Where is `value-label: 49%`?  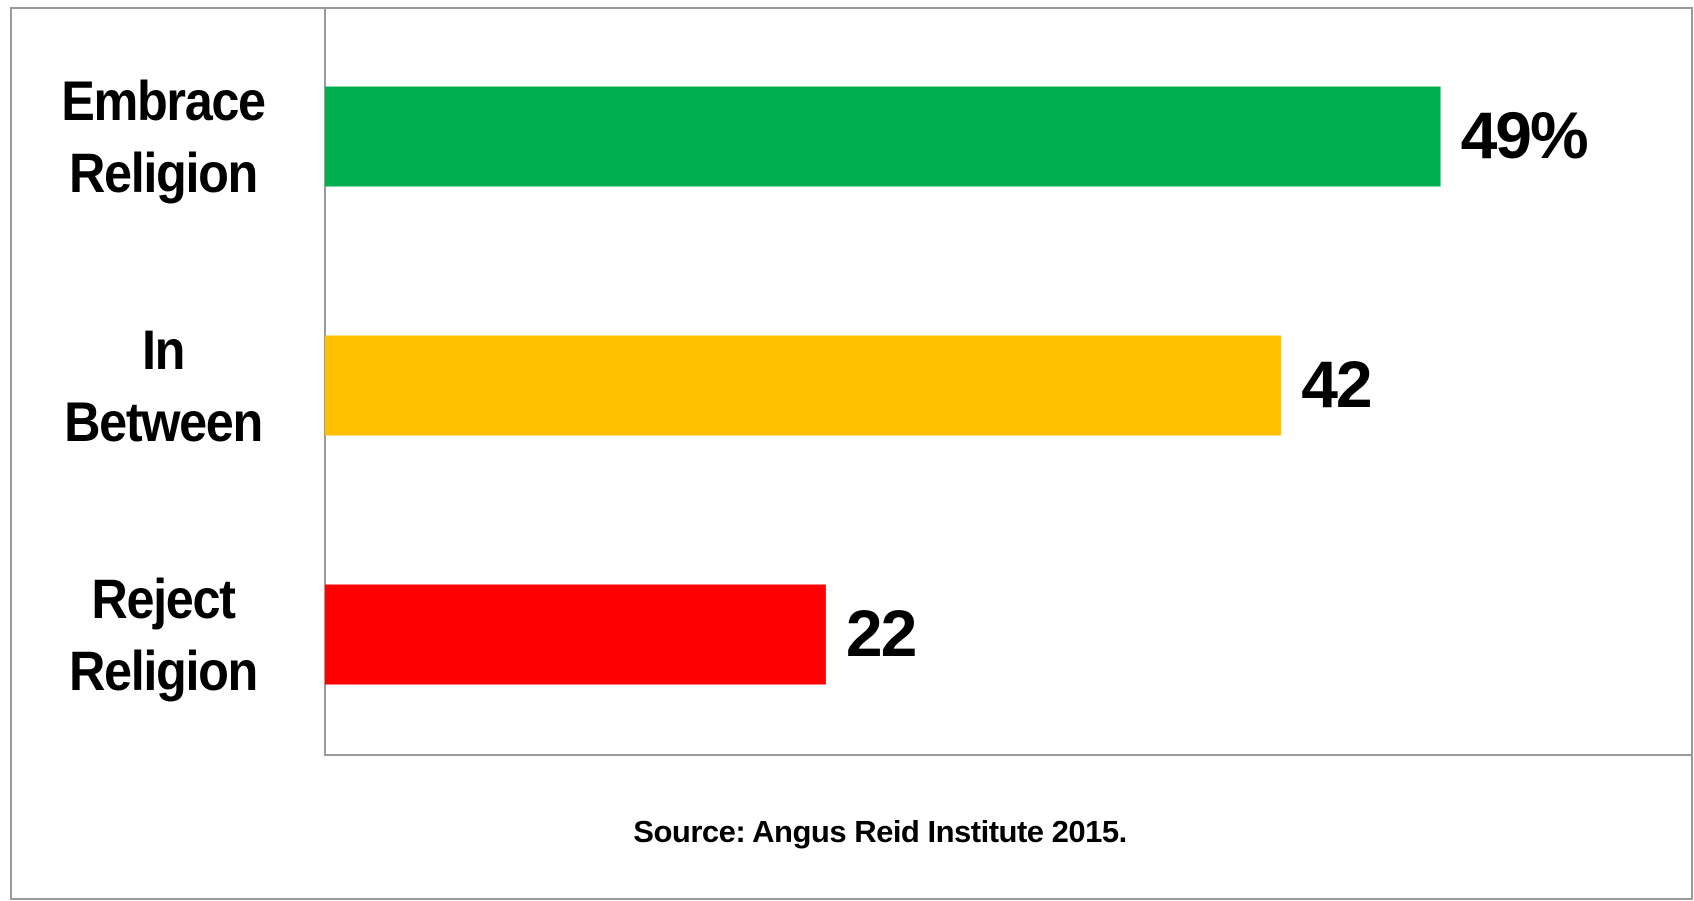 value-label: 49% is located at coordinates (1524, 135).